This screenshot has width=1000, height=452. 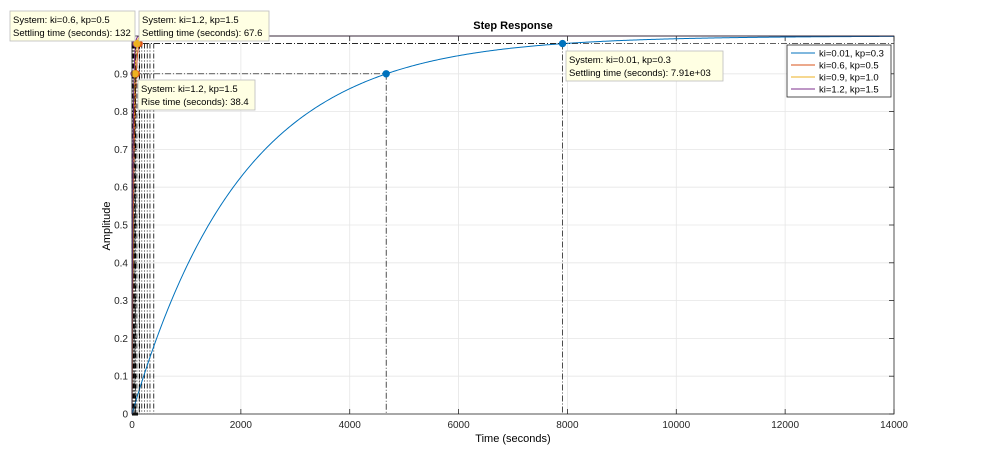 What do you see at coordinates (849, 66) in the screenshot?
I see `legend-label: ki=0.6, kp=0.5` at bounding box center [849, 66].